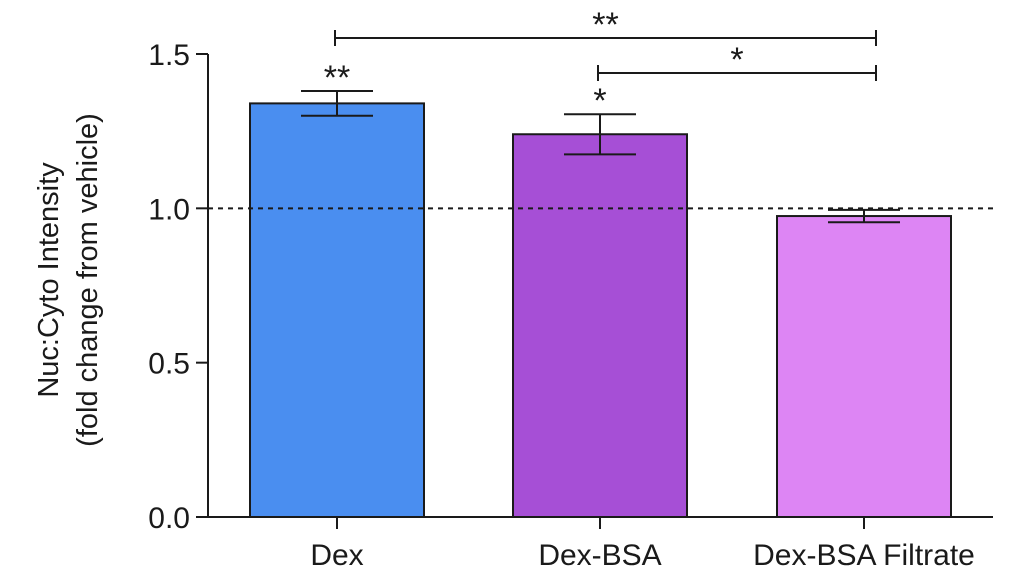  I want to click on x-category-label: Dex-BSA Filtrate, so click(864, 555).